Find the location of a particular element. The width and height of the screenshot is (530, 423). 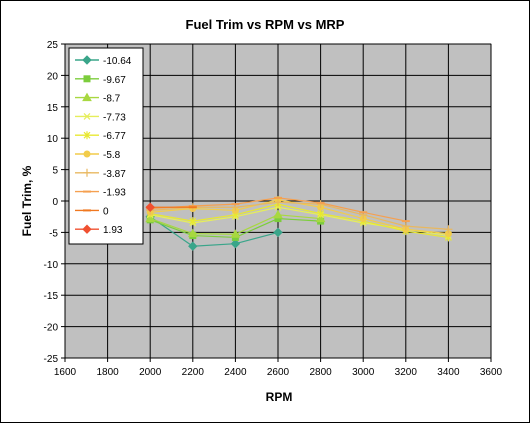

legend-entry: 1.93 is located at coordinates (99, 230).